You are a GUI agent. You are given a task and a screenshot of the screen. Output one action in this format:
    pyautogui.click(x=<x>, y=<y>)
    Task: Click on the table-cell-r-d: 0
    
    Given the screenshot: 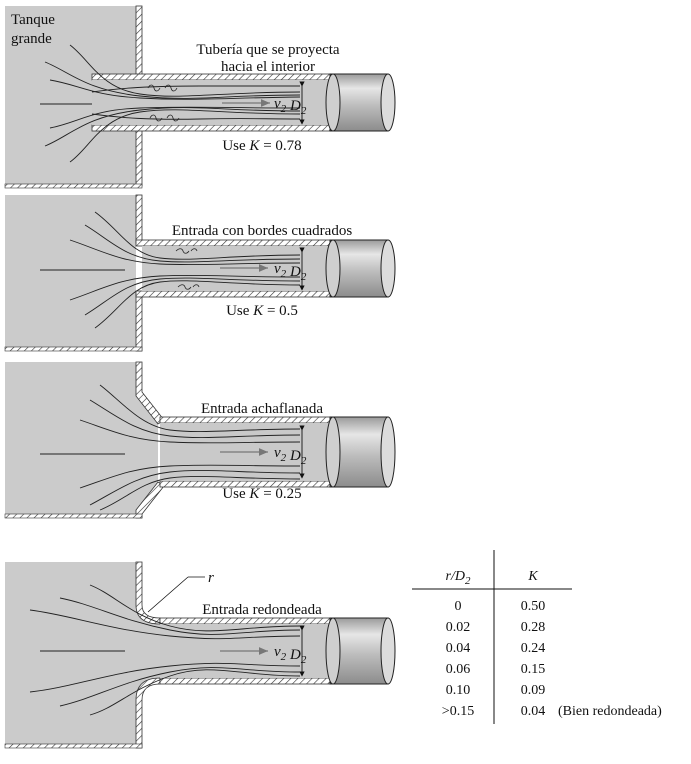 What is the action you would take?
    pyautogui.click(x=458, y=606)
    